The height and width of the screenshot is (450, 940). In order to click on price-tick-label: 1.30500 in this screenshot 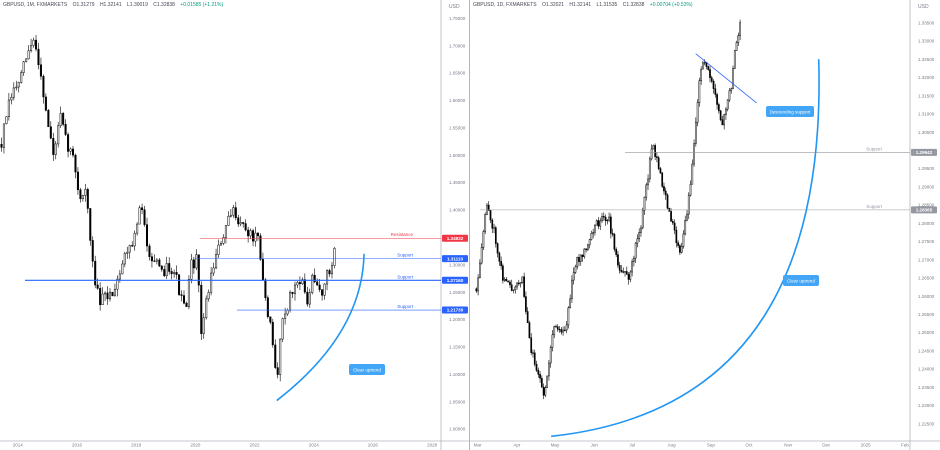, I will do `click(926, 132)`.